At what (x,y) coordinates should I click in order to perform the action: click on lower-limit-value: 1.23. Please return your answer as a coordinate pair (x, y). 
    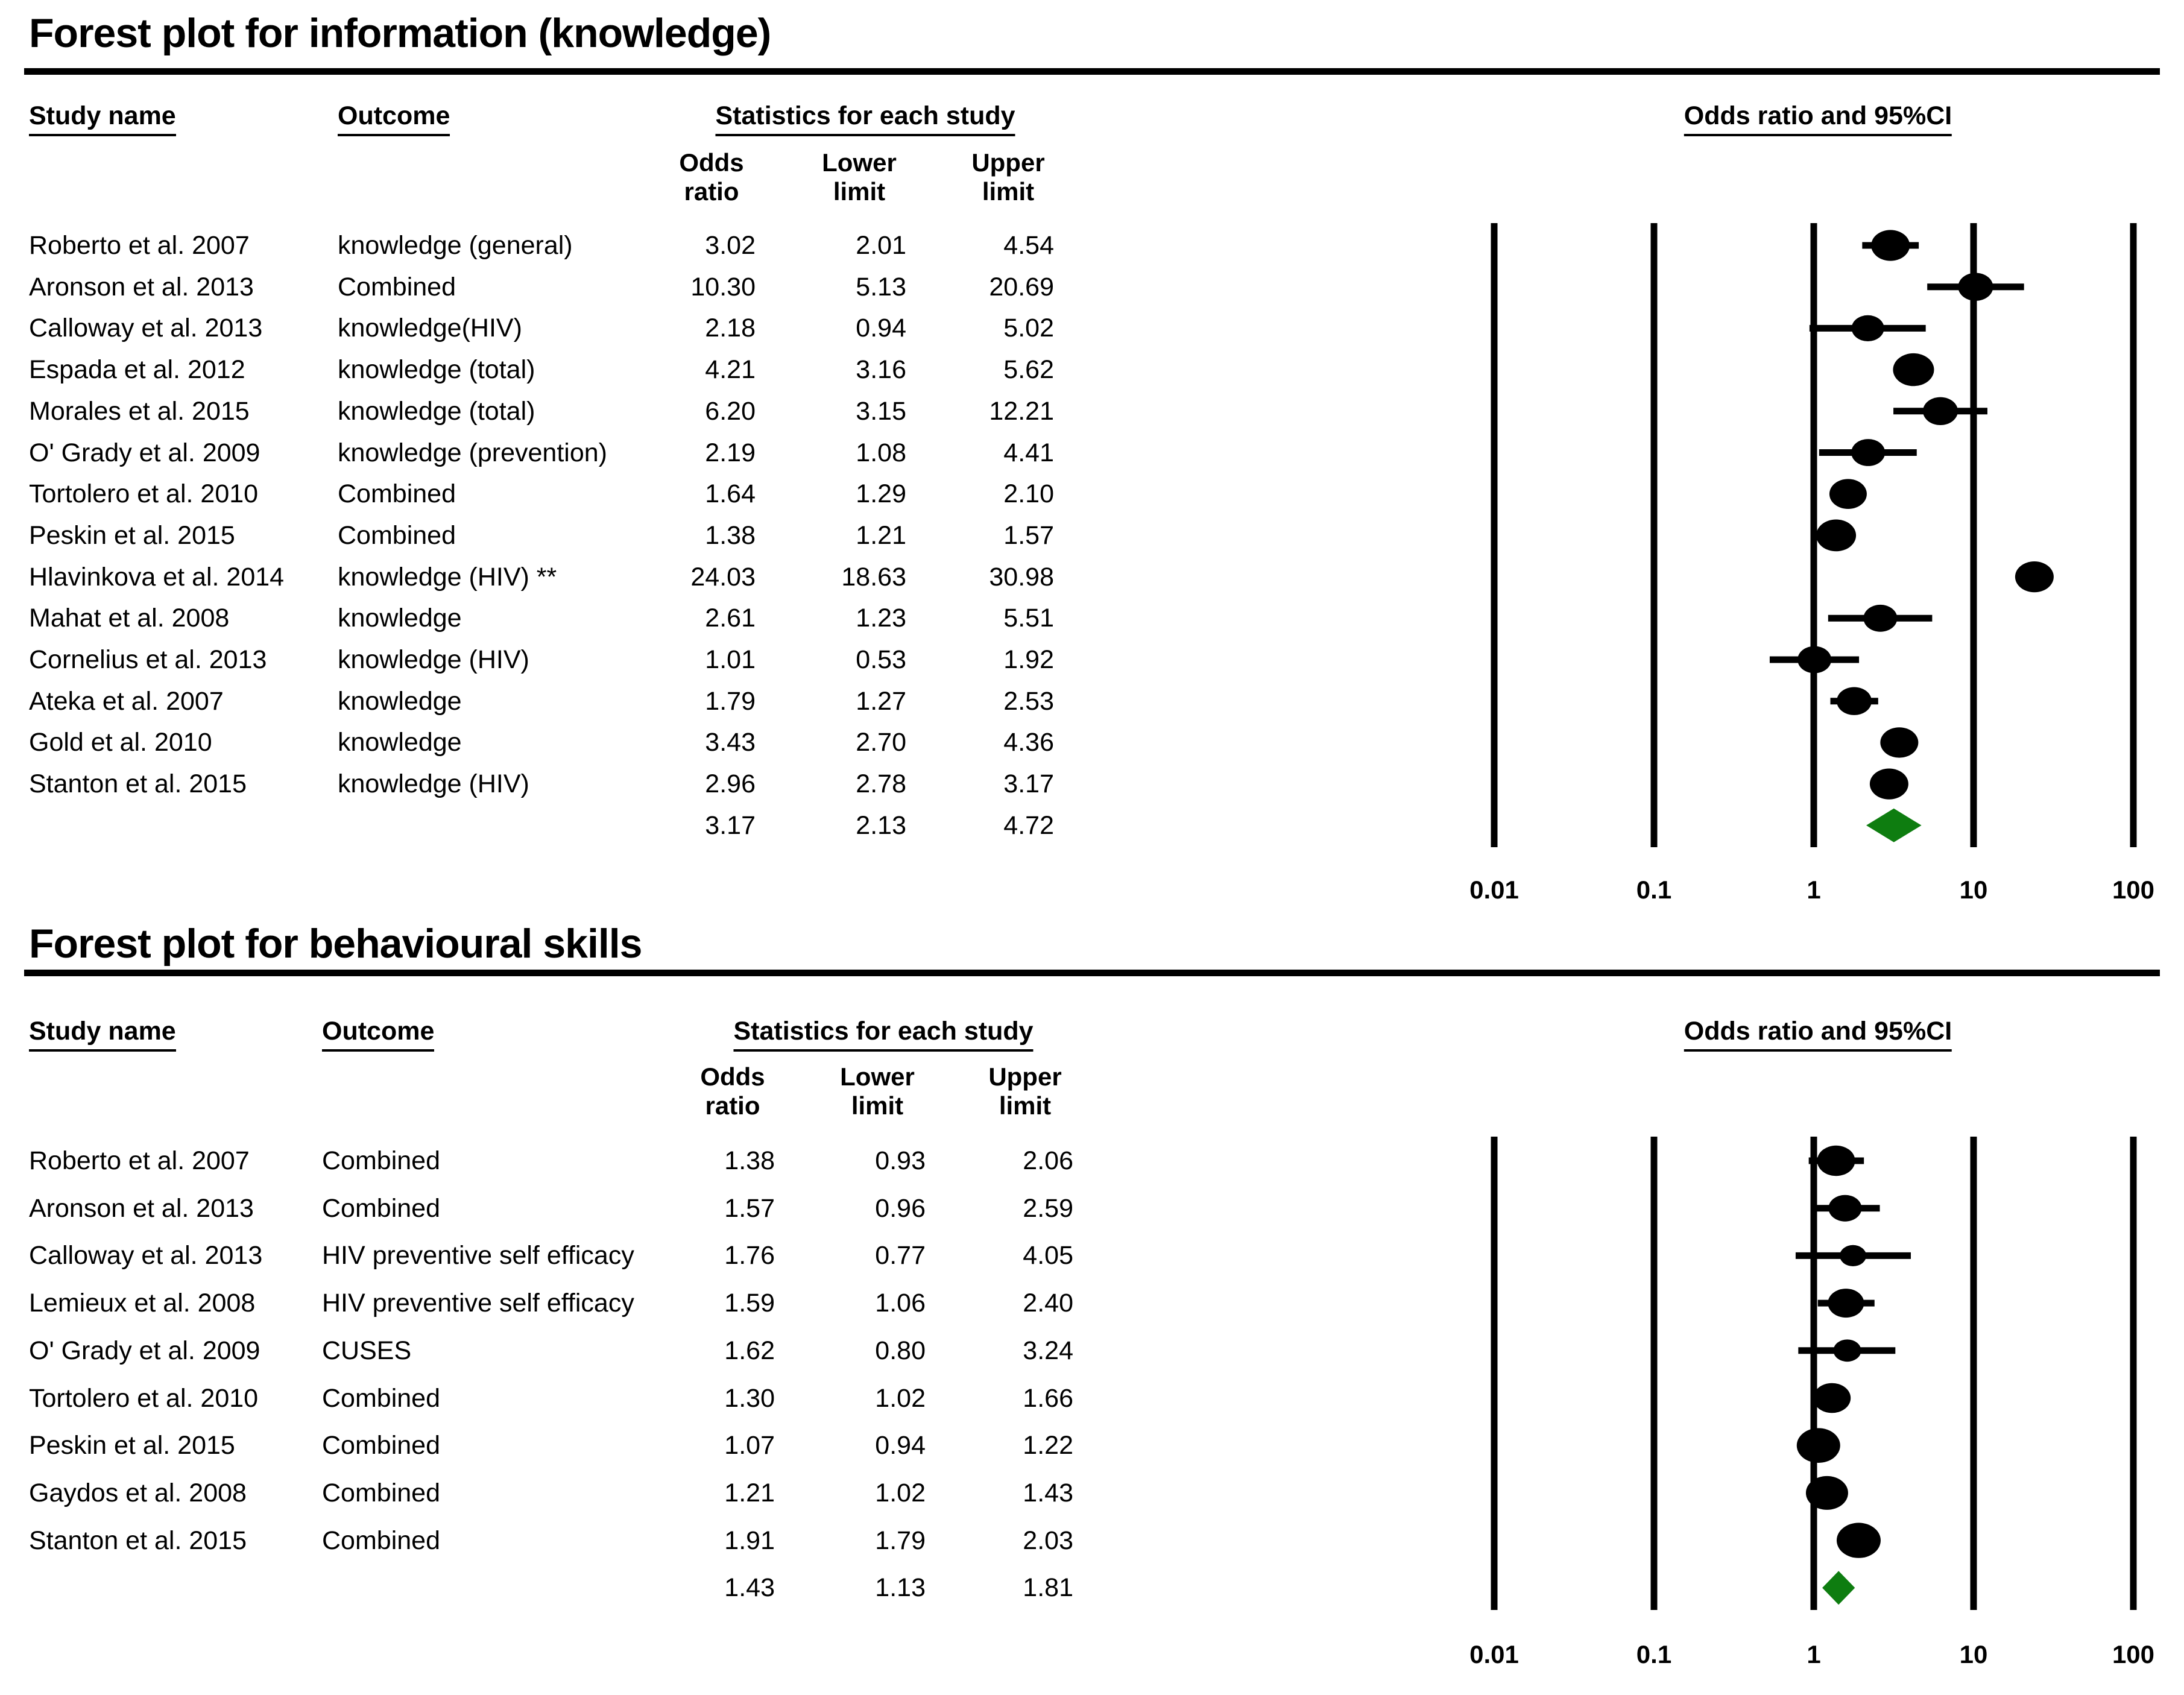
    Looking at the image, I should click on (881, 618).